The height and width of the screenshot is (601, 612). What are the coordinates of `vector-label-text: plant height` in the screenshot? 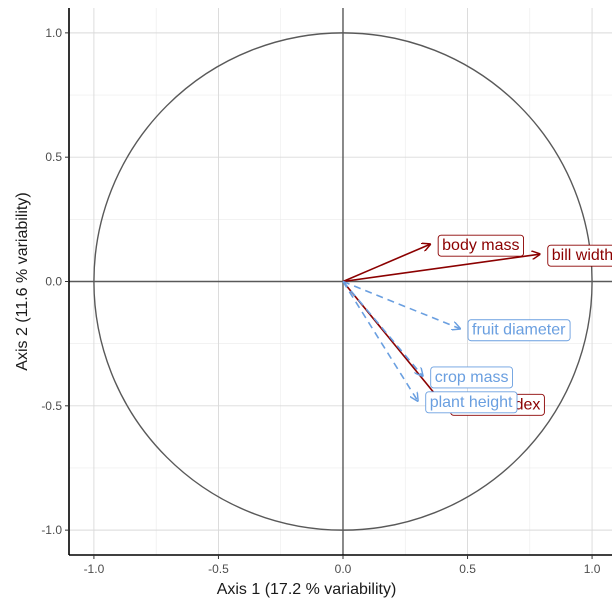 It's located at (471, 402).